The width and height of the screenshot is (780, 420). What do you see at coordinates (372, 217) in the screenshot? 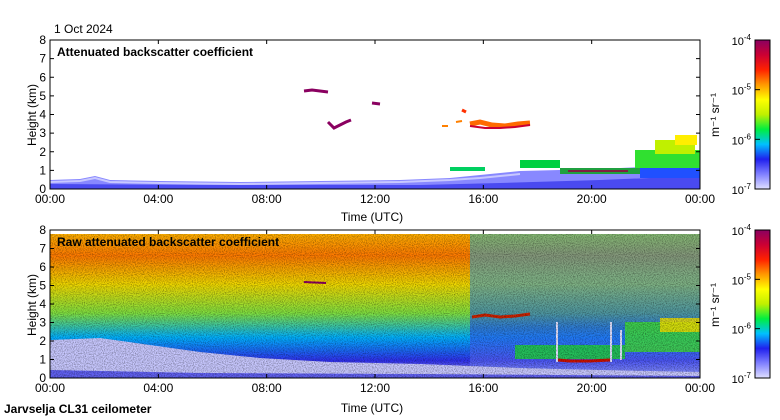
I see `x-axis-label-top: Time (UTC)` at bounding box center [372, 217].